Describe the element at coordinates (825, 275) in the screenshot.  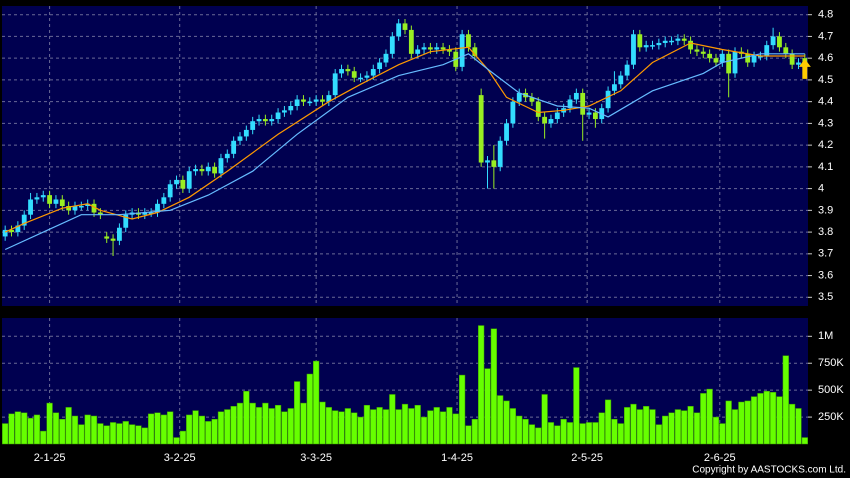
I see `y-tick-label: 3.6` at that location.